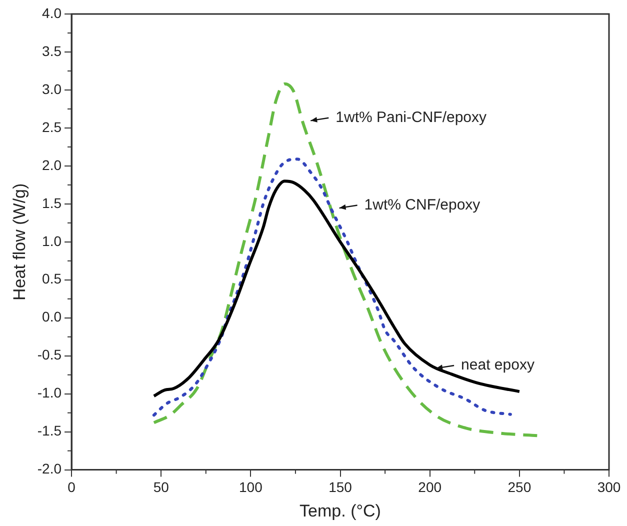 This screenshot has height=526, width=627. Describe the element at coordinates (520, 487) in the screenshot. I see `x-tick-label: 250` at that location.